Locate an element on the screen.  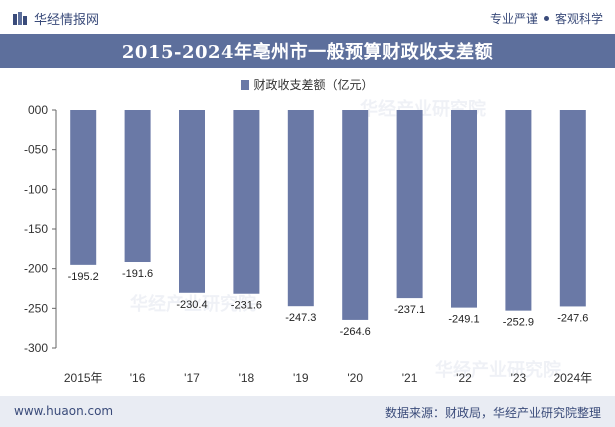
bar-data-label: -247.6 is located at coordinates (572, 318).